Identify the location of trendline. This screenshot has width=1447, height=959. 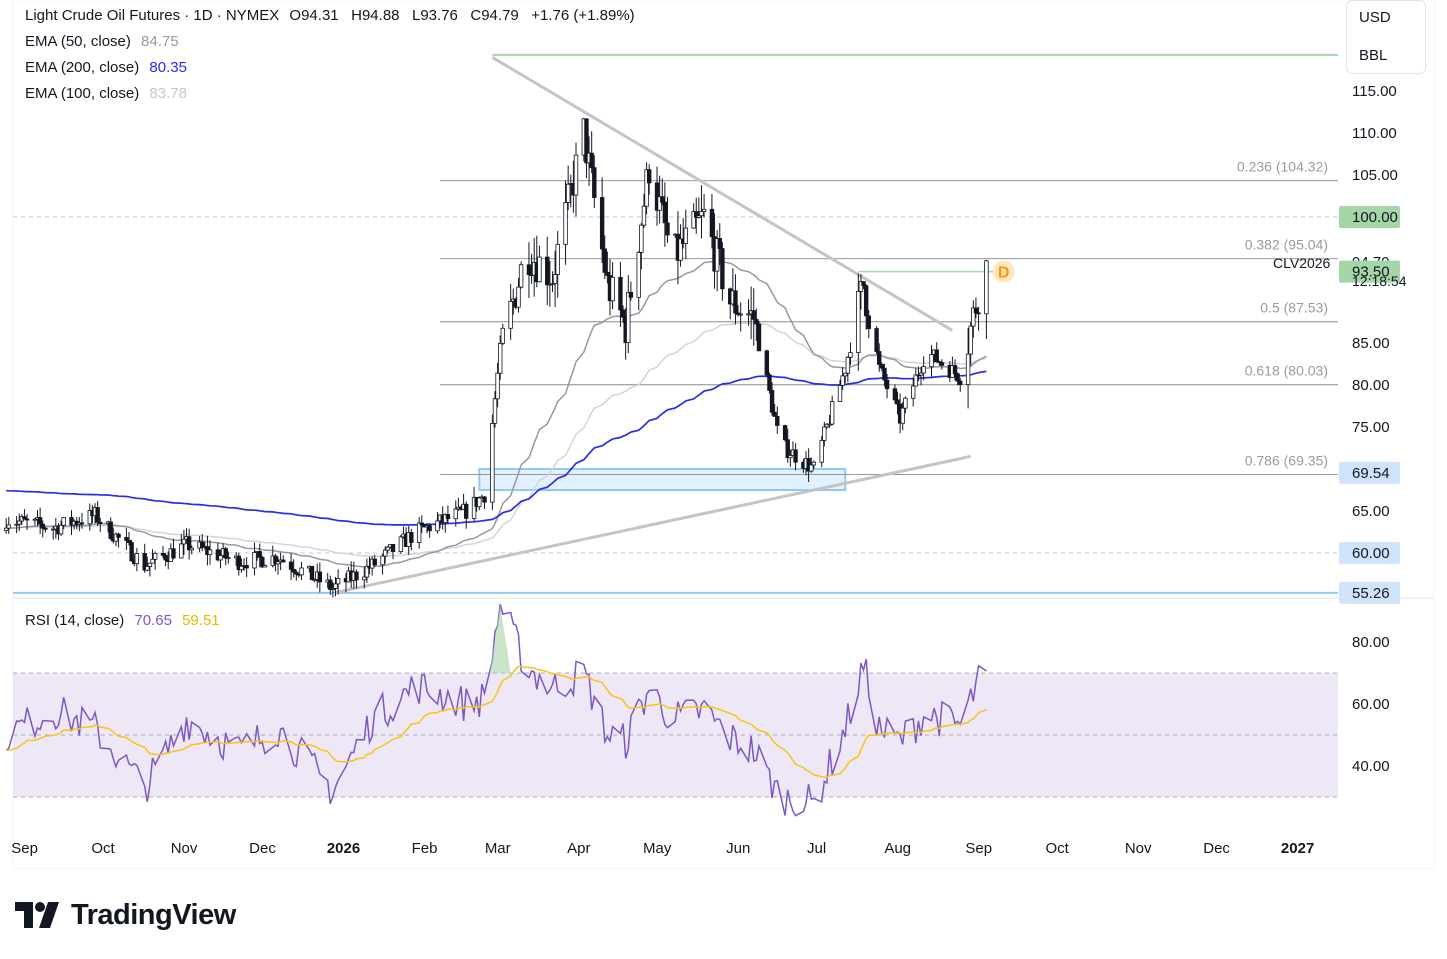
(722, 194).